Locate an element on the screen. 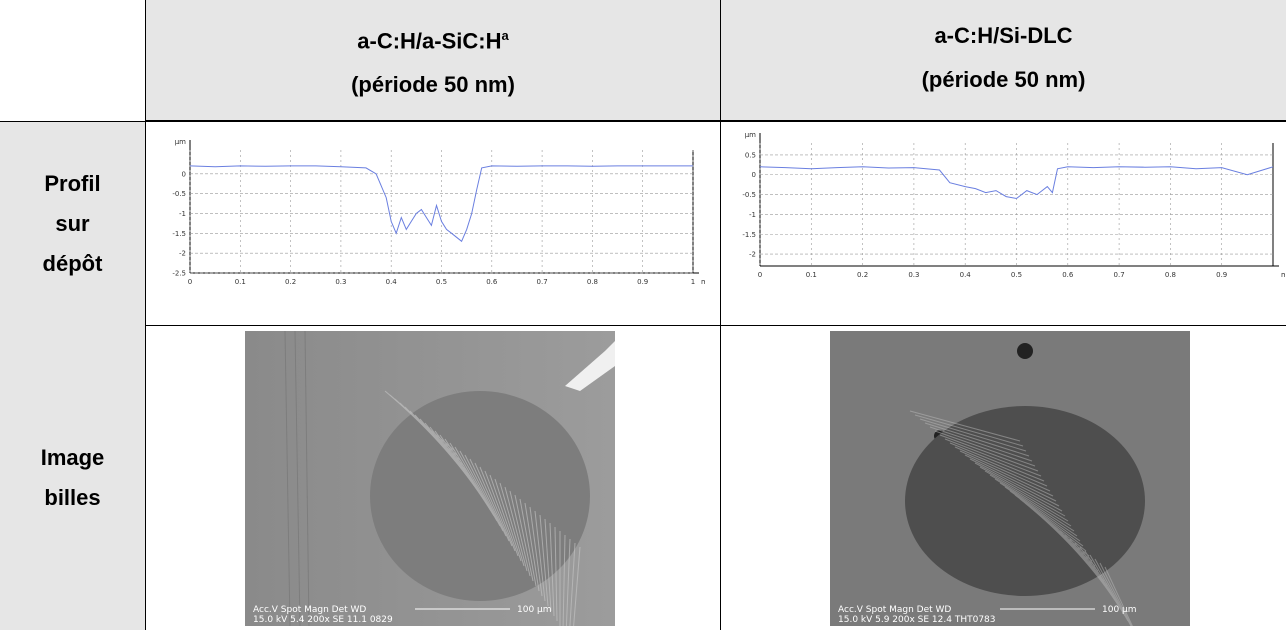 Image resolution: width=1286 pixels, height=630 pixels. row-label: Profil sur dépôt is located at coordinates (72, 223).